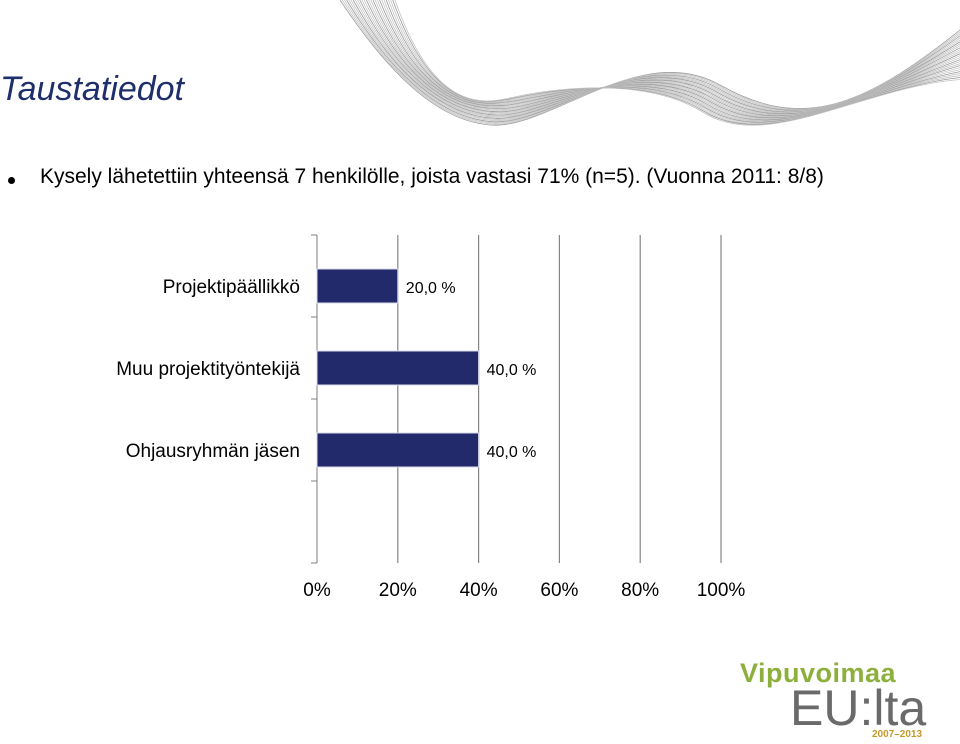 Image resolution: width=960 pixels, height=744 pixels. Describe the element at coordinates (818, 673) in the screenshot. I see `logo-line1: Vipuvoimaa` at that location.